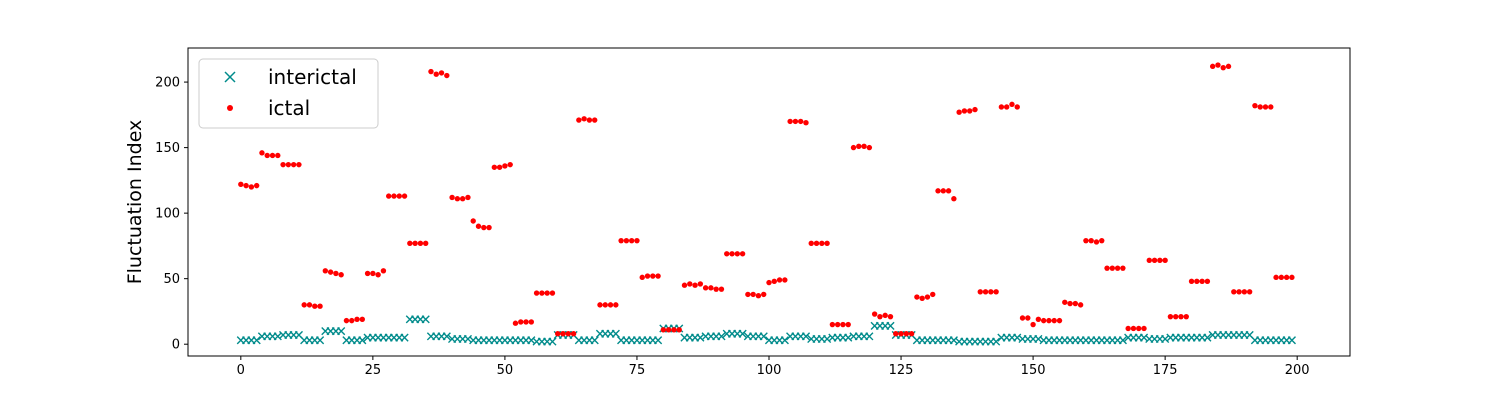 The height and width of the screenshot is (400, 1500). I want to click on y-tick-label-3: 150, so click(167, 148).